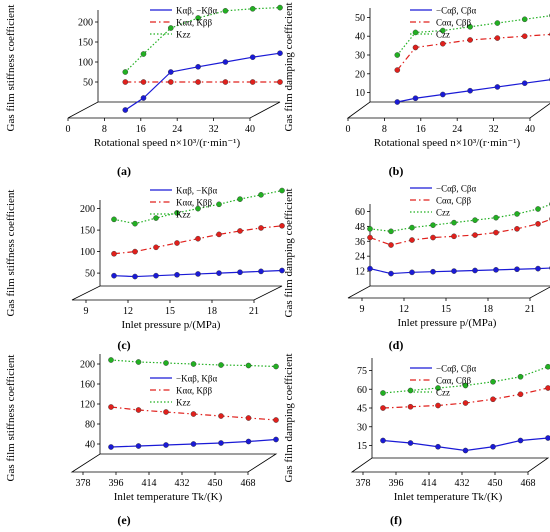 The image size is (550, 532). What do you see at coordinates (85, 63) in the screenshot?
I see `y-tick-label: 100` at bounding box center [85, 63].